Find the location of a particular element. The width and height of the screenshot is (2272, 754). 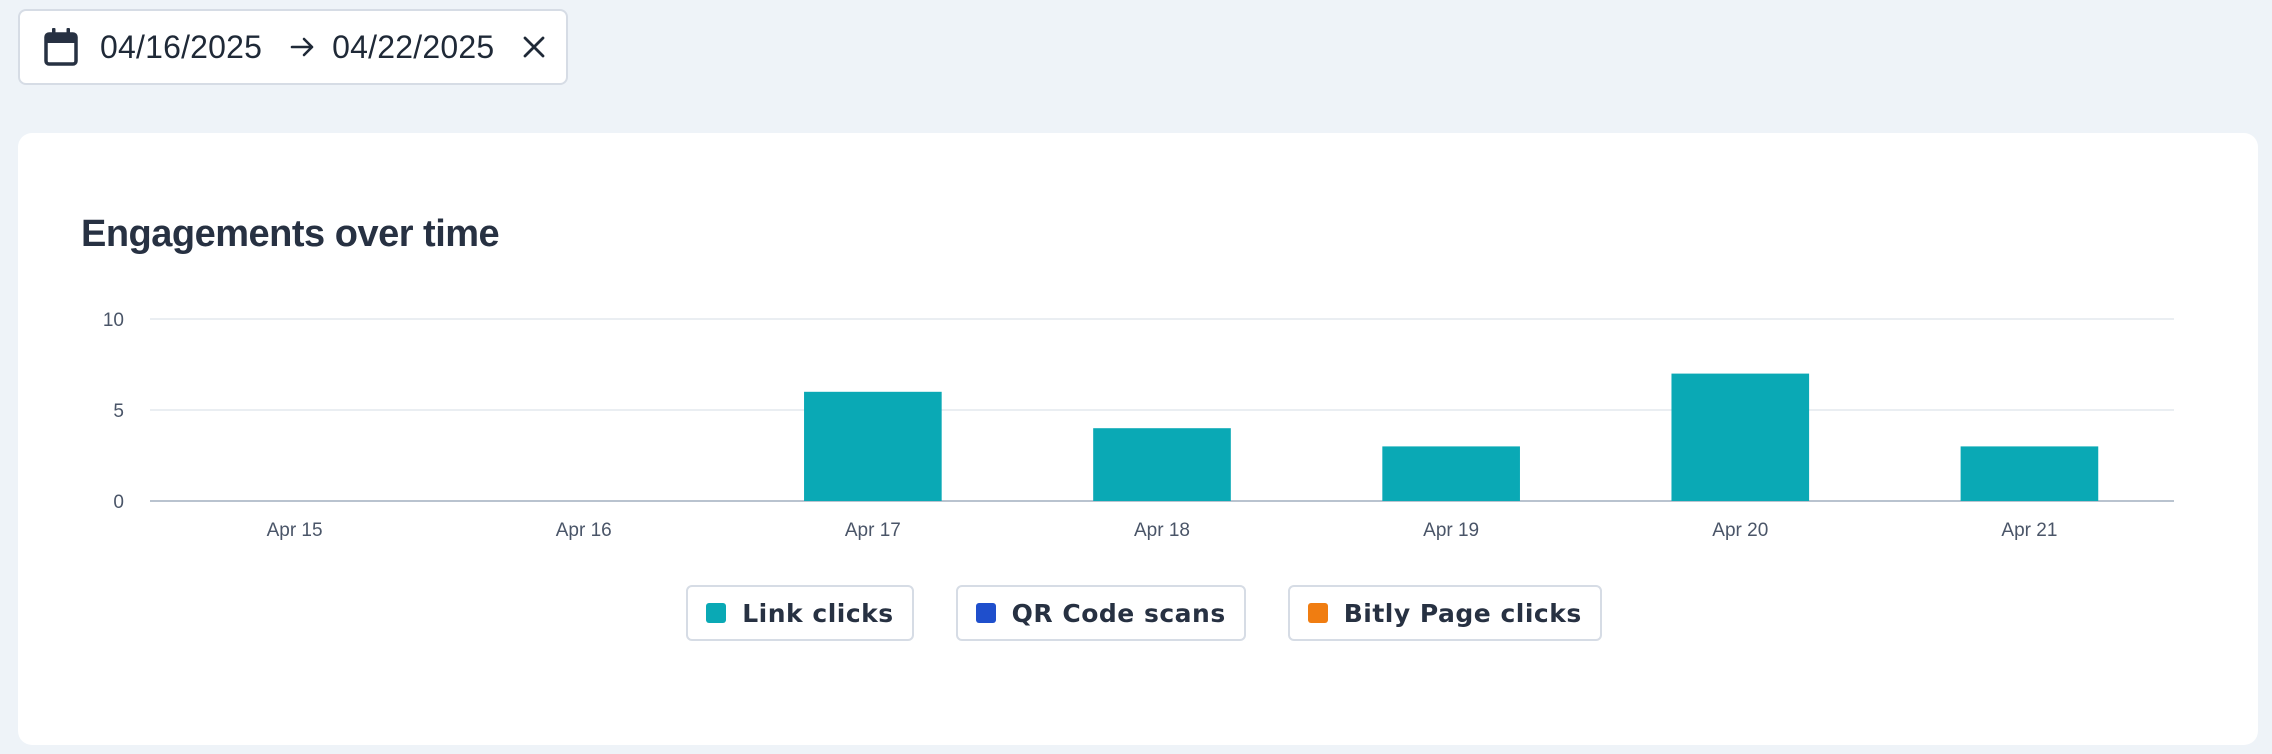

legend-item-qr-code-scans: QR Code scans is located at coordinates (1100, 613).